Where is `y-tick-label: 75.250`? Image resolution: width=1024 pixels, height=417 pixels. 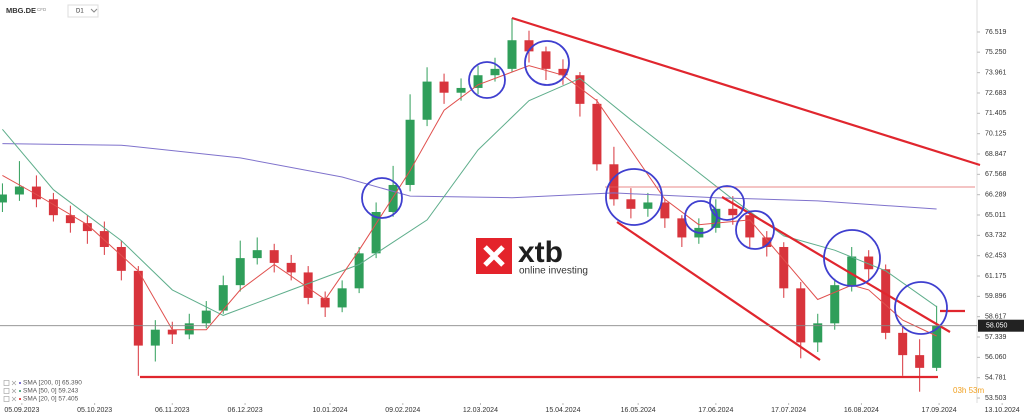 y-tick-label: 75.250 is located at coordinates (996, 52).